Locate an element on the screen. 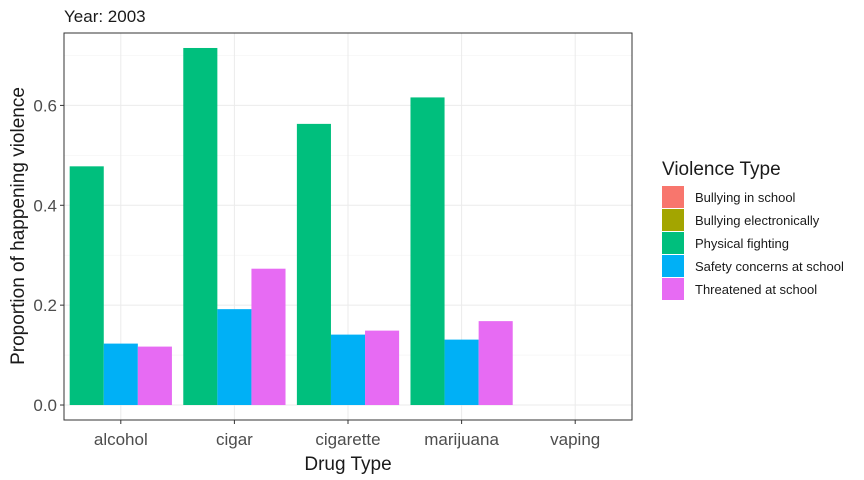 This screenshot has height=480, width=864. y-tick-label: 0.6 is located at coordinates (45, 105).